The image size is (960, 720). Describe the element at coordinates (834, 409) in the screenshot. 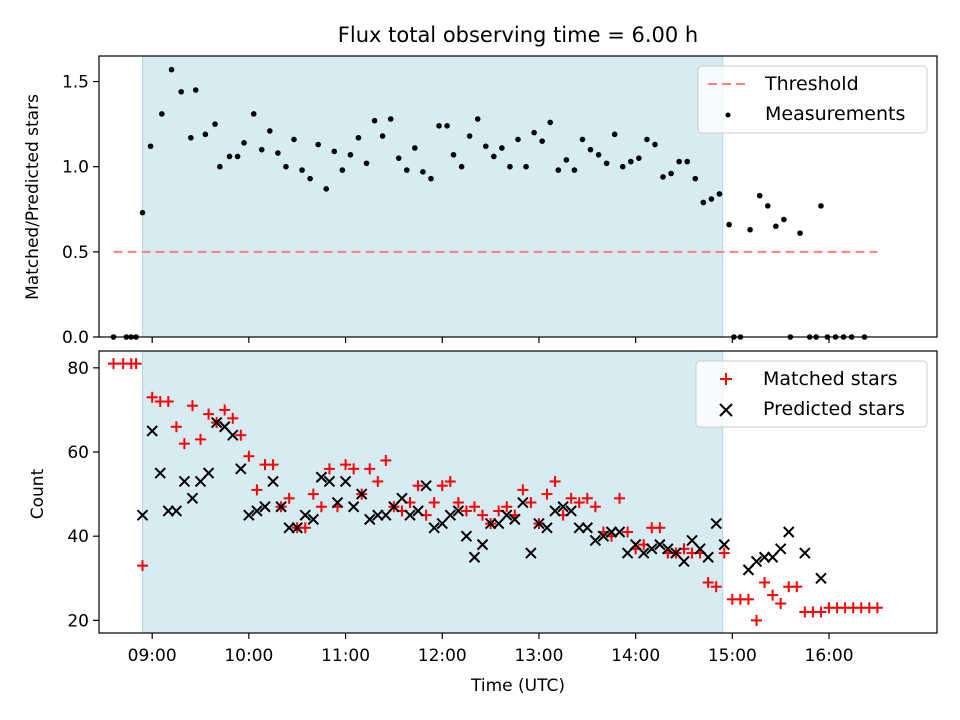

I see `legend-label-predicted: Predicted stars` at that location.